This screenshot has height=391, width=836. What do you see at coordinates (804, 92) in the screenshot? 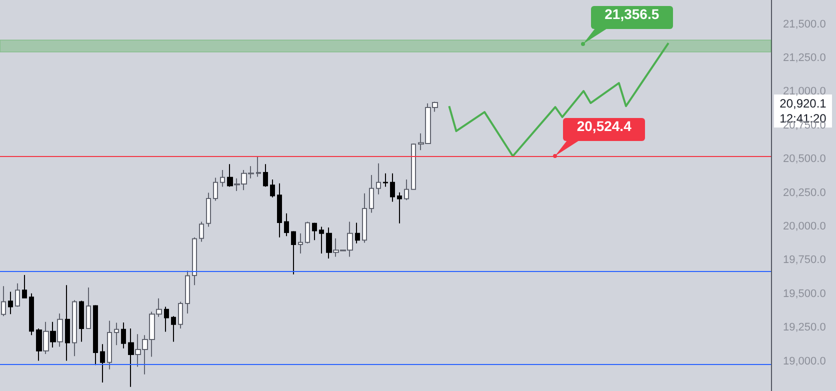
I see `y-tick-label: 21,000.0` at bounding box center [804, 92].